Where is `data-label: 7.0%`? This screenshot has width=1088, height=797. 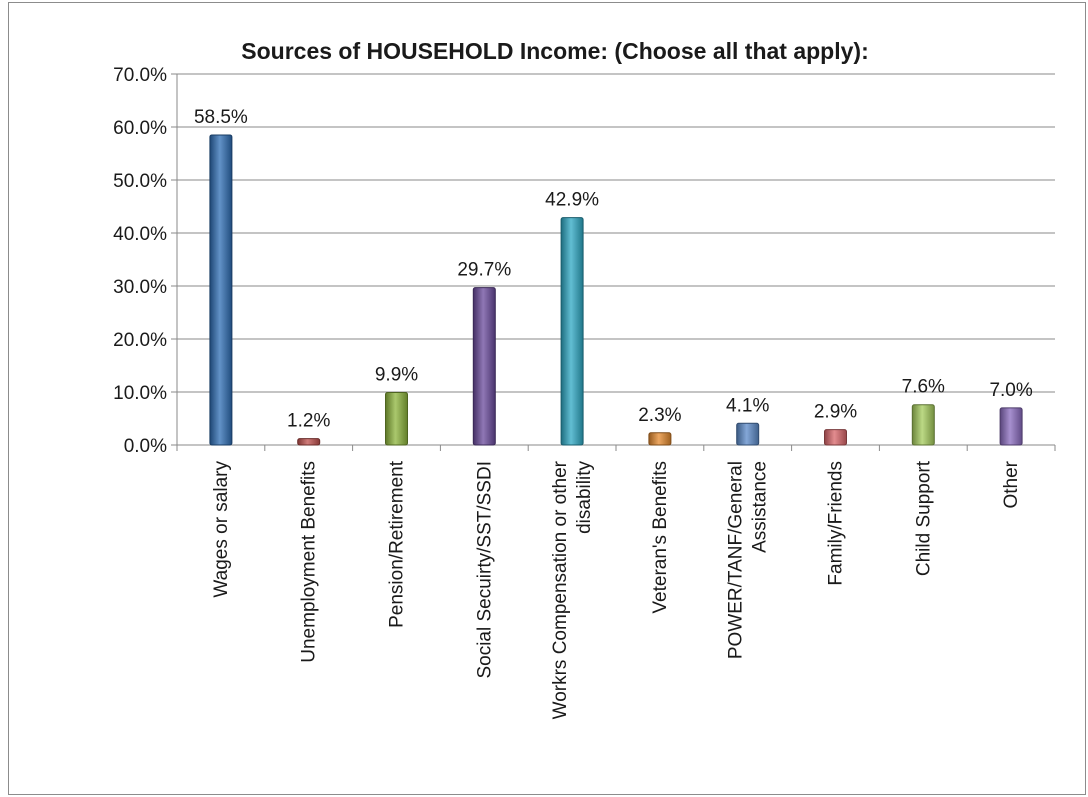 data-label: 7.0% is located at coordinates (1010, 390).